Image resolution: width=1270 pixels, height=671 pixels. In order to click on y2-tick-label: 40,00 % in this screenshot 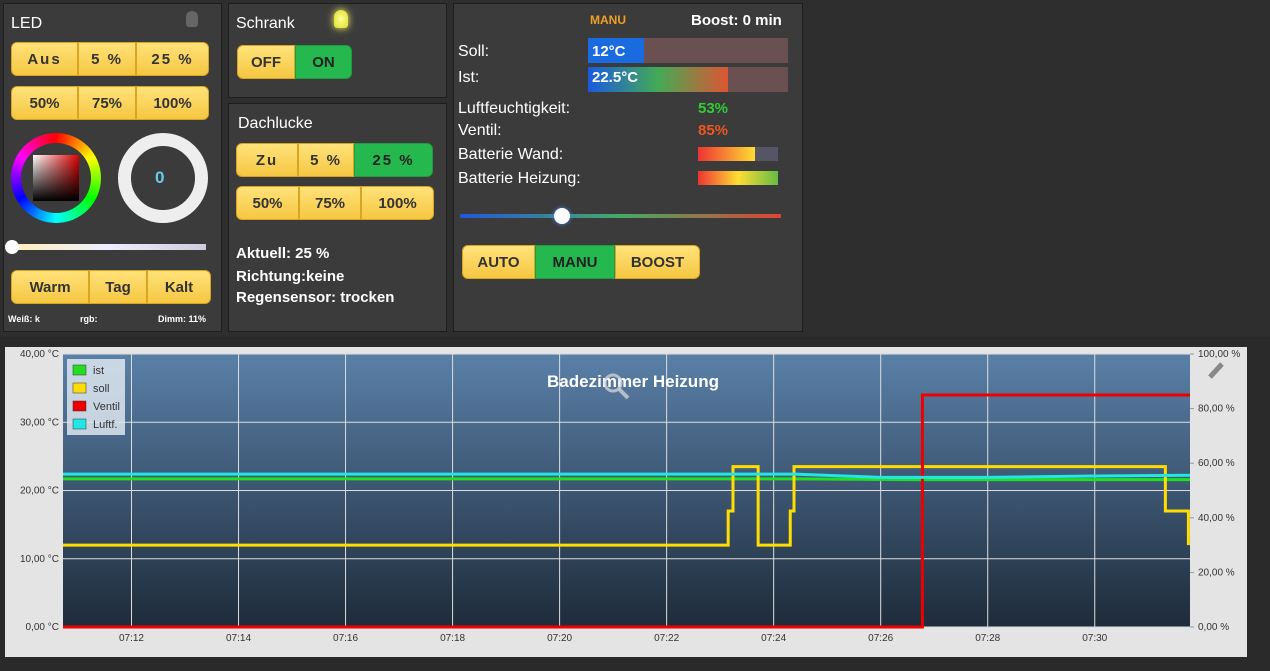, I will do `click(1216, 518)`.